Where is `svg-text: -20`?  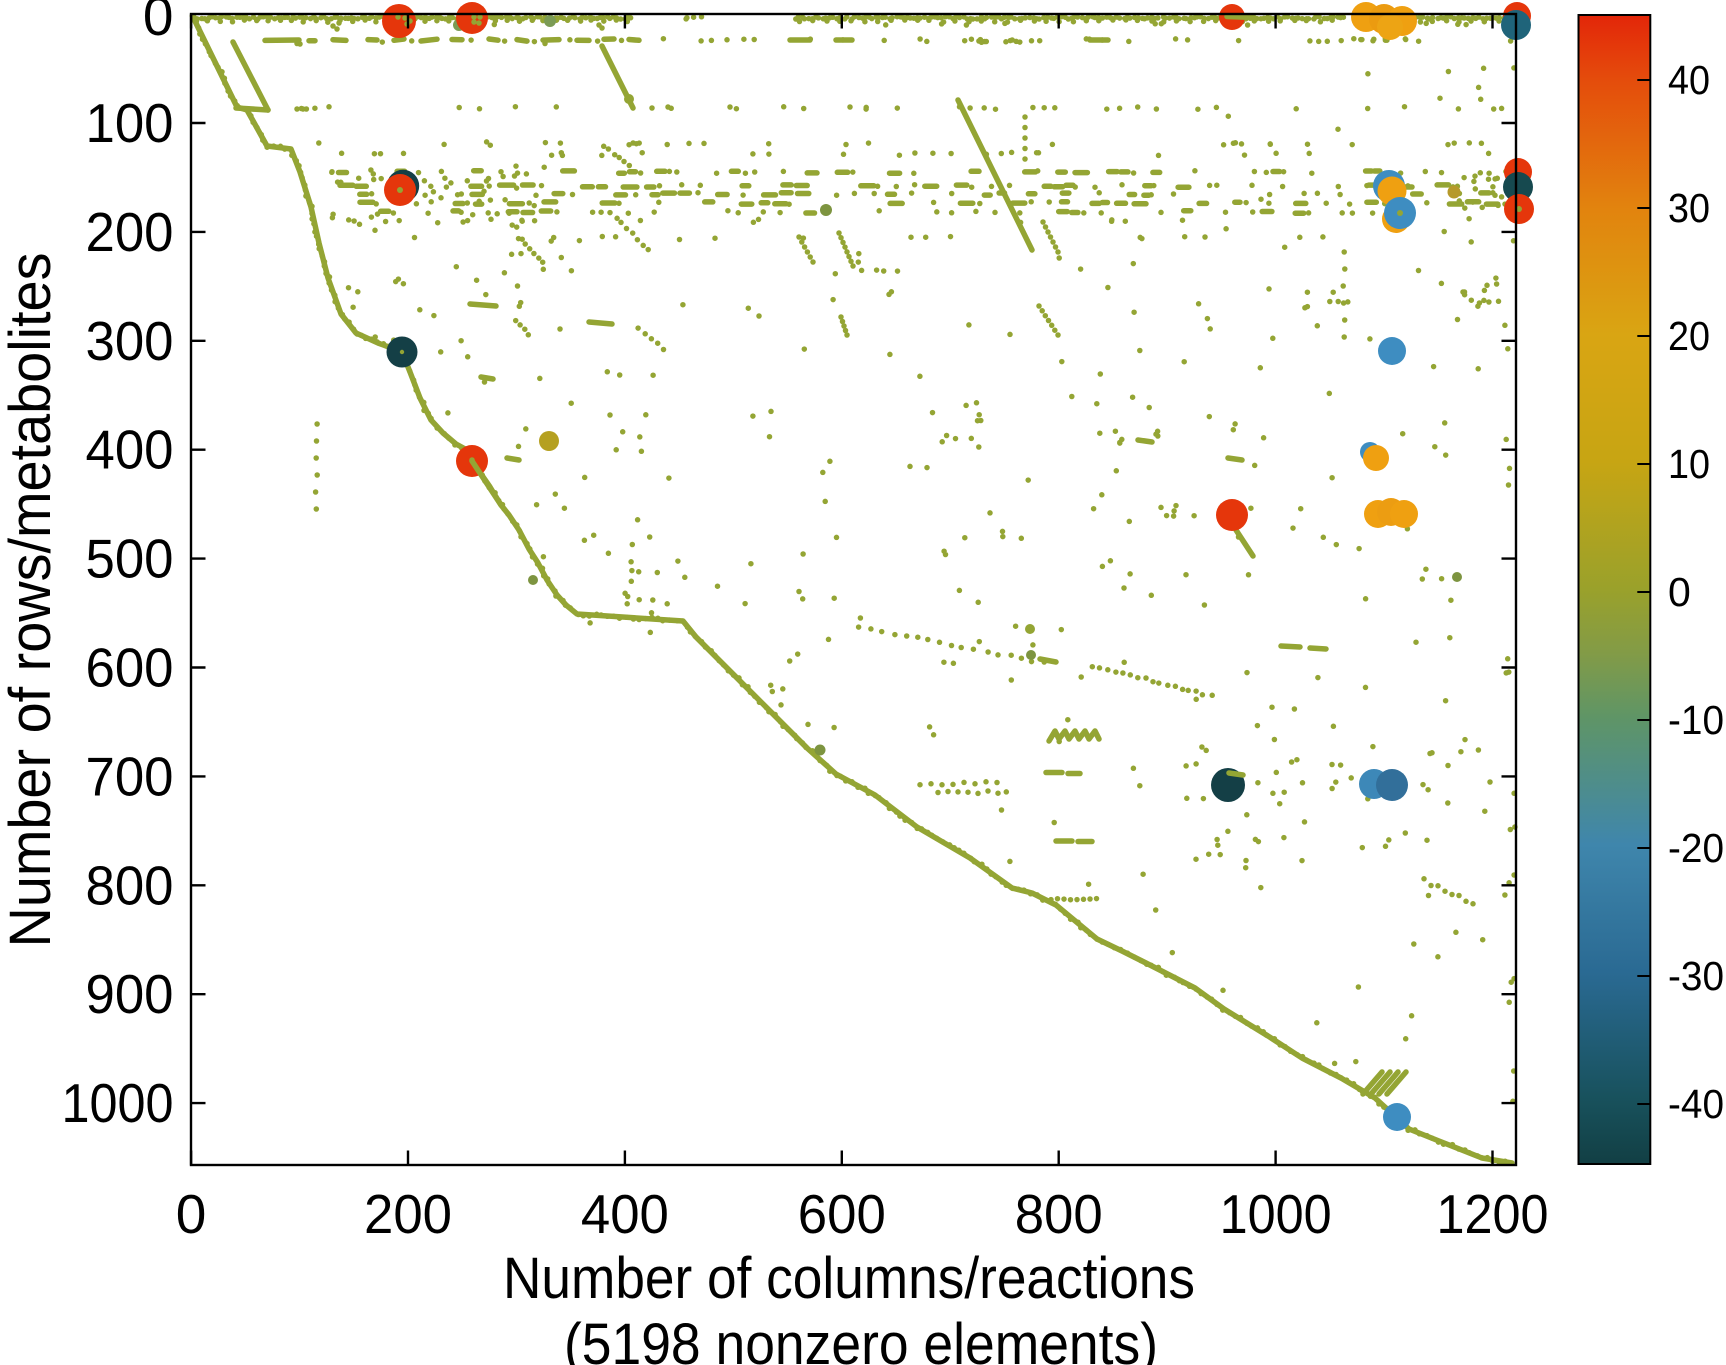
svg-text: -20 is located at coordinates (1696, 848).